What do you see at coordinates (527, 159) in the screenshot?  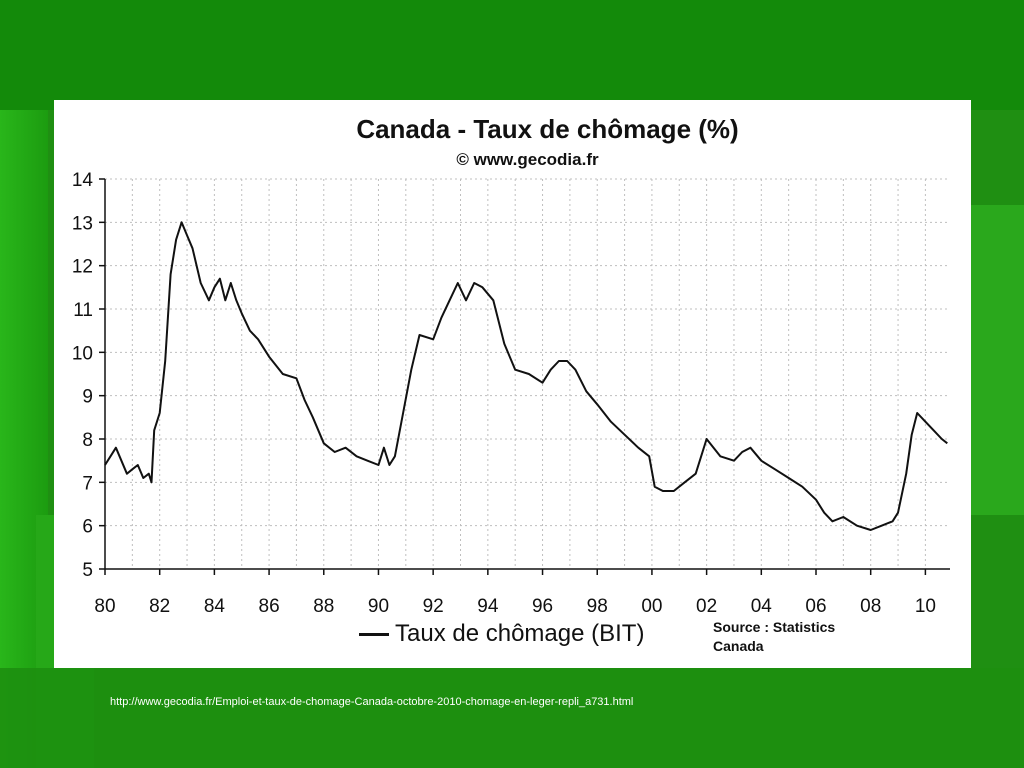 I see `chart-subtitle: © www.gecodia.fr` at bounding box center [527, 159].